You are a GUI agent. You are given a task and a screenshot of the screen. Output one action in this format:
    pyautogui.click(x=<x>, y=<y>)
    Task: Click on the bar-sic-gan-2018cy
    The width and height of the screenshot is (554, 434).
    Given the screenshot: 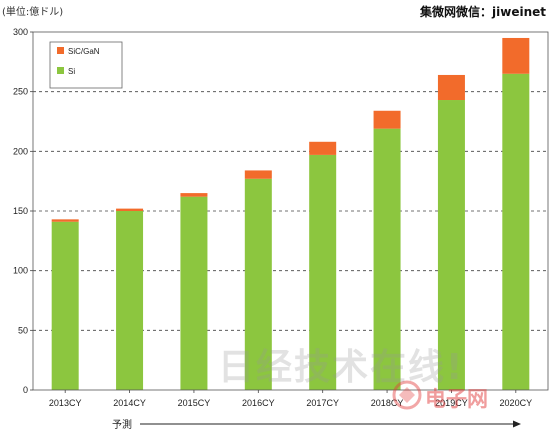 What is the action you would take?
    pyautogui.click(x=387, y=119)
    